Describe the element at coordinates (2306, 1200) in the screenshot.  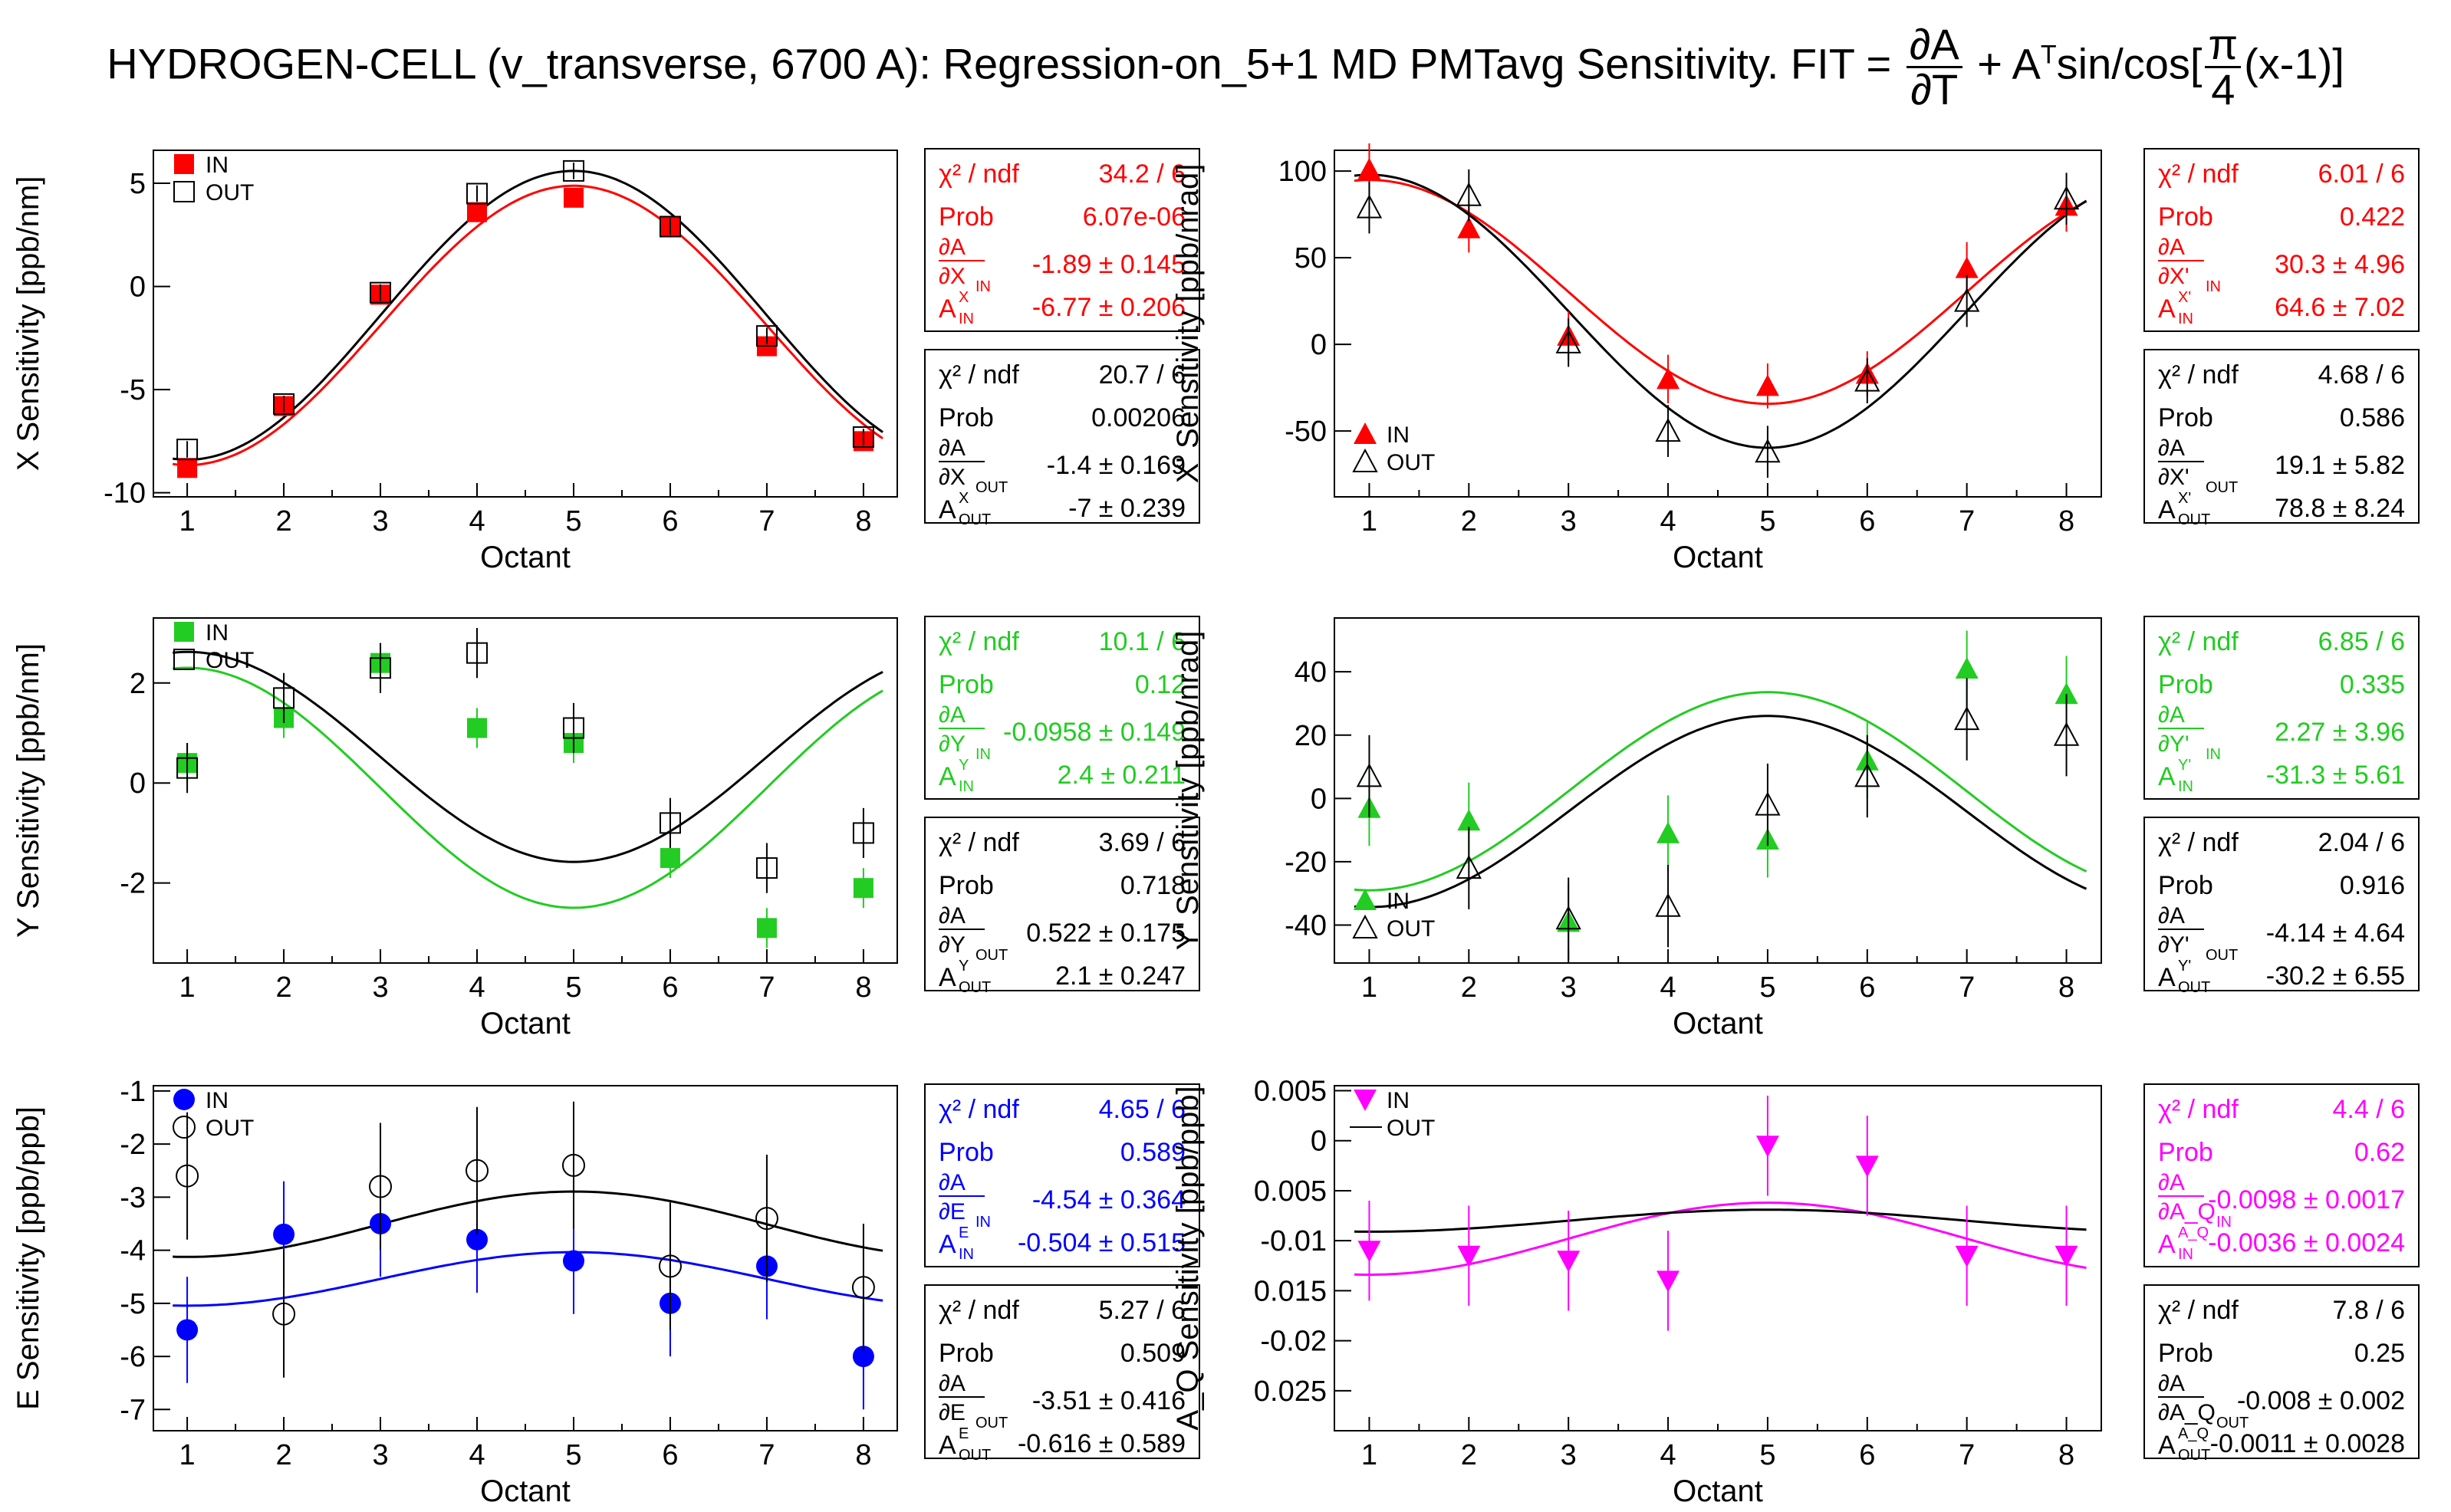
I see `stat-slope-value: -0.0098 ± 0.0017` at that location.